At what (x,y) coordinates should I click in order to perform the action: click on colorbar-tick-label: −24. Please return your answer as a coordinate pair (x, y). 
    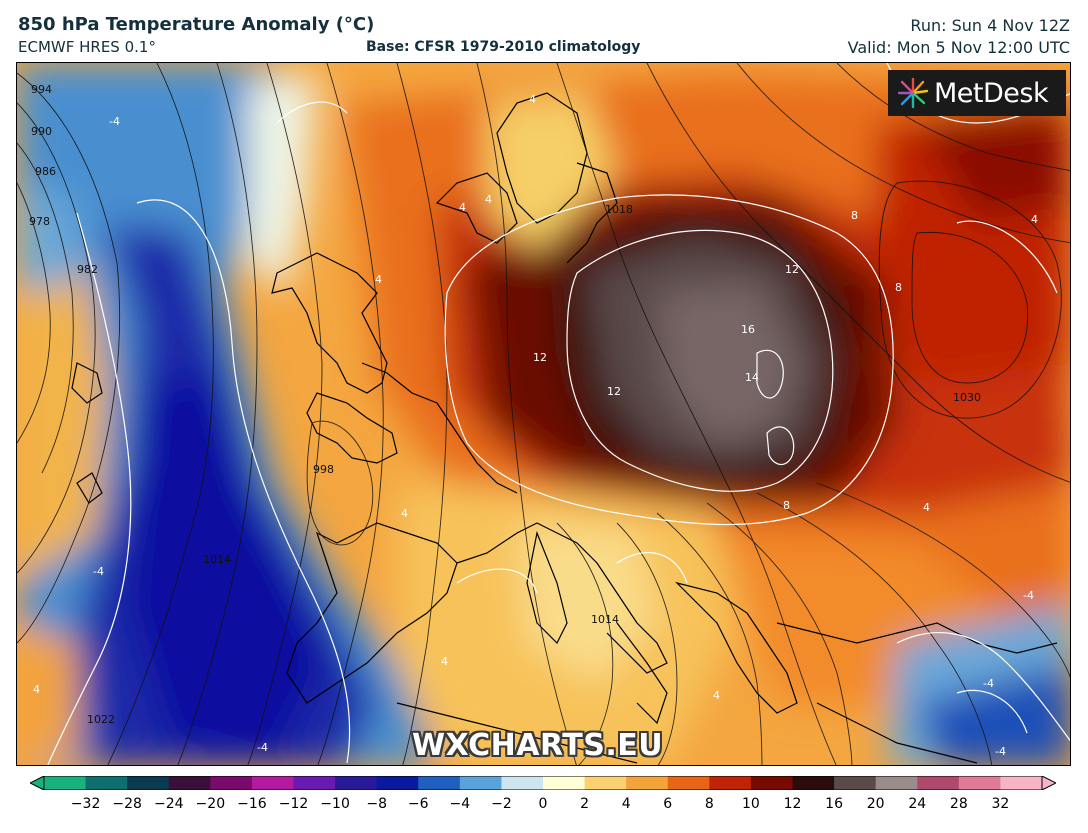
    Looking at the image, I should click on (168, 804).